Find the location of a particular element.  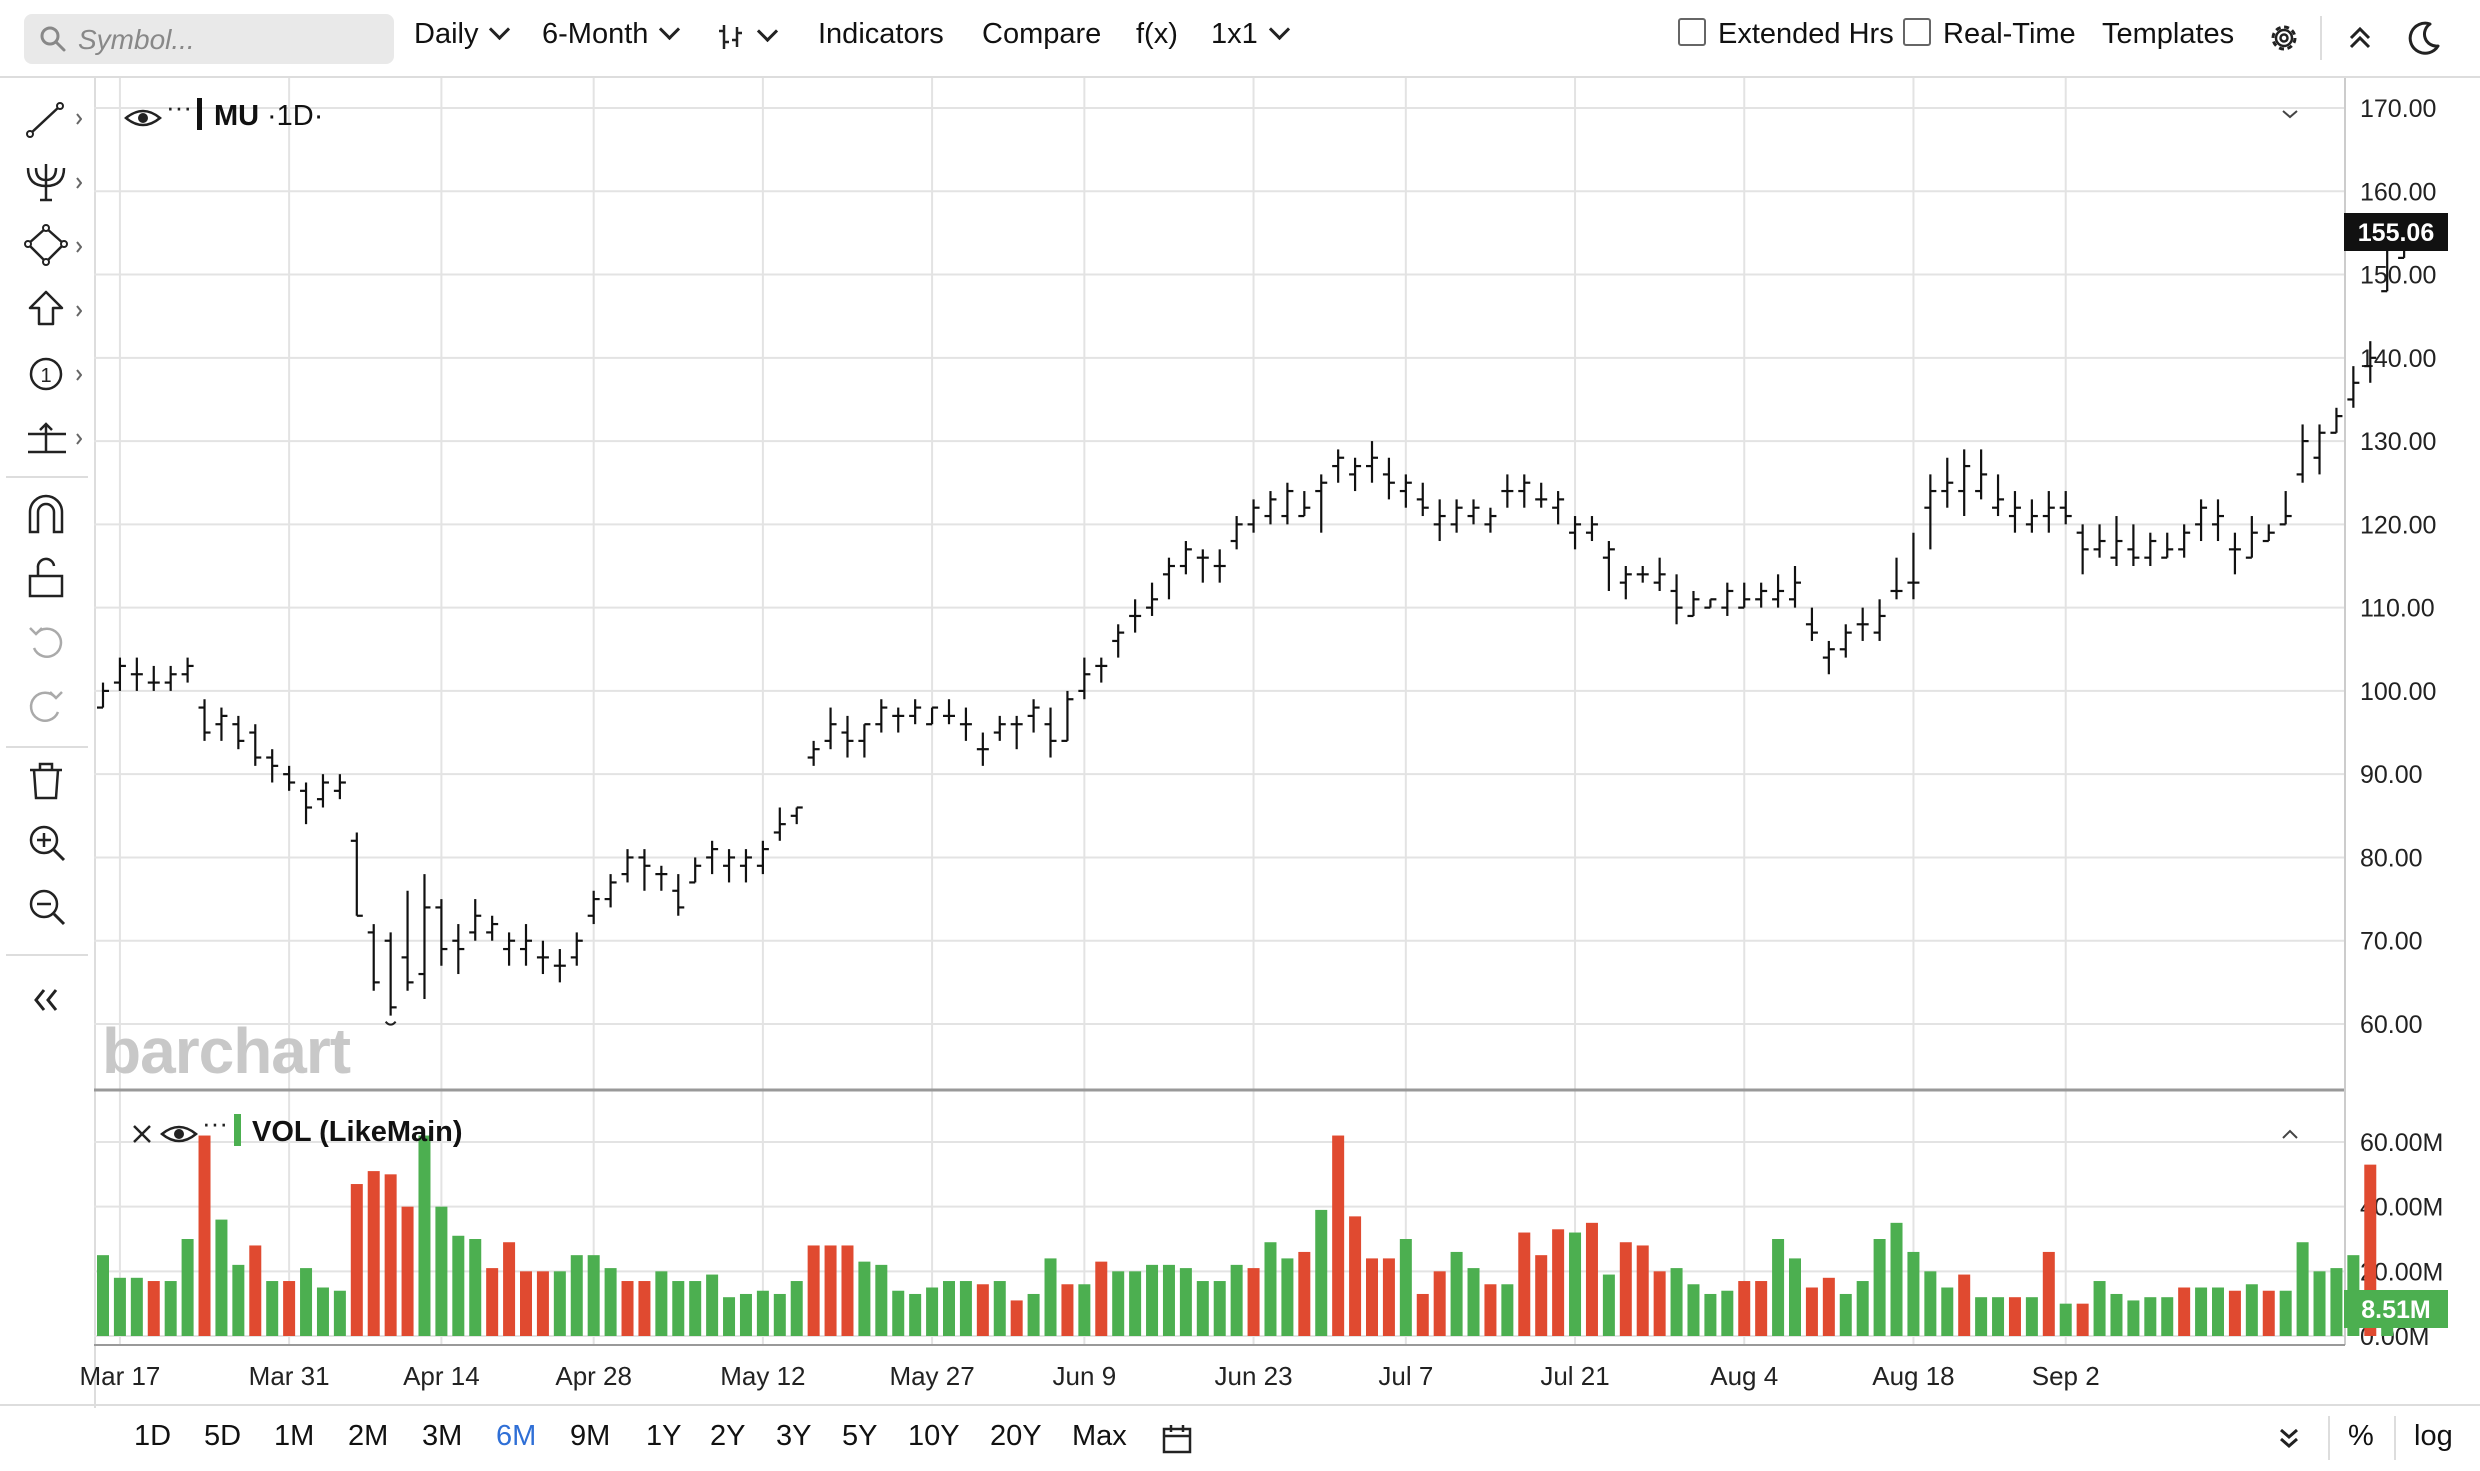

pitchfork-tool is located at coordinates (52, 183).